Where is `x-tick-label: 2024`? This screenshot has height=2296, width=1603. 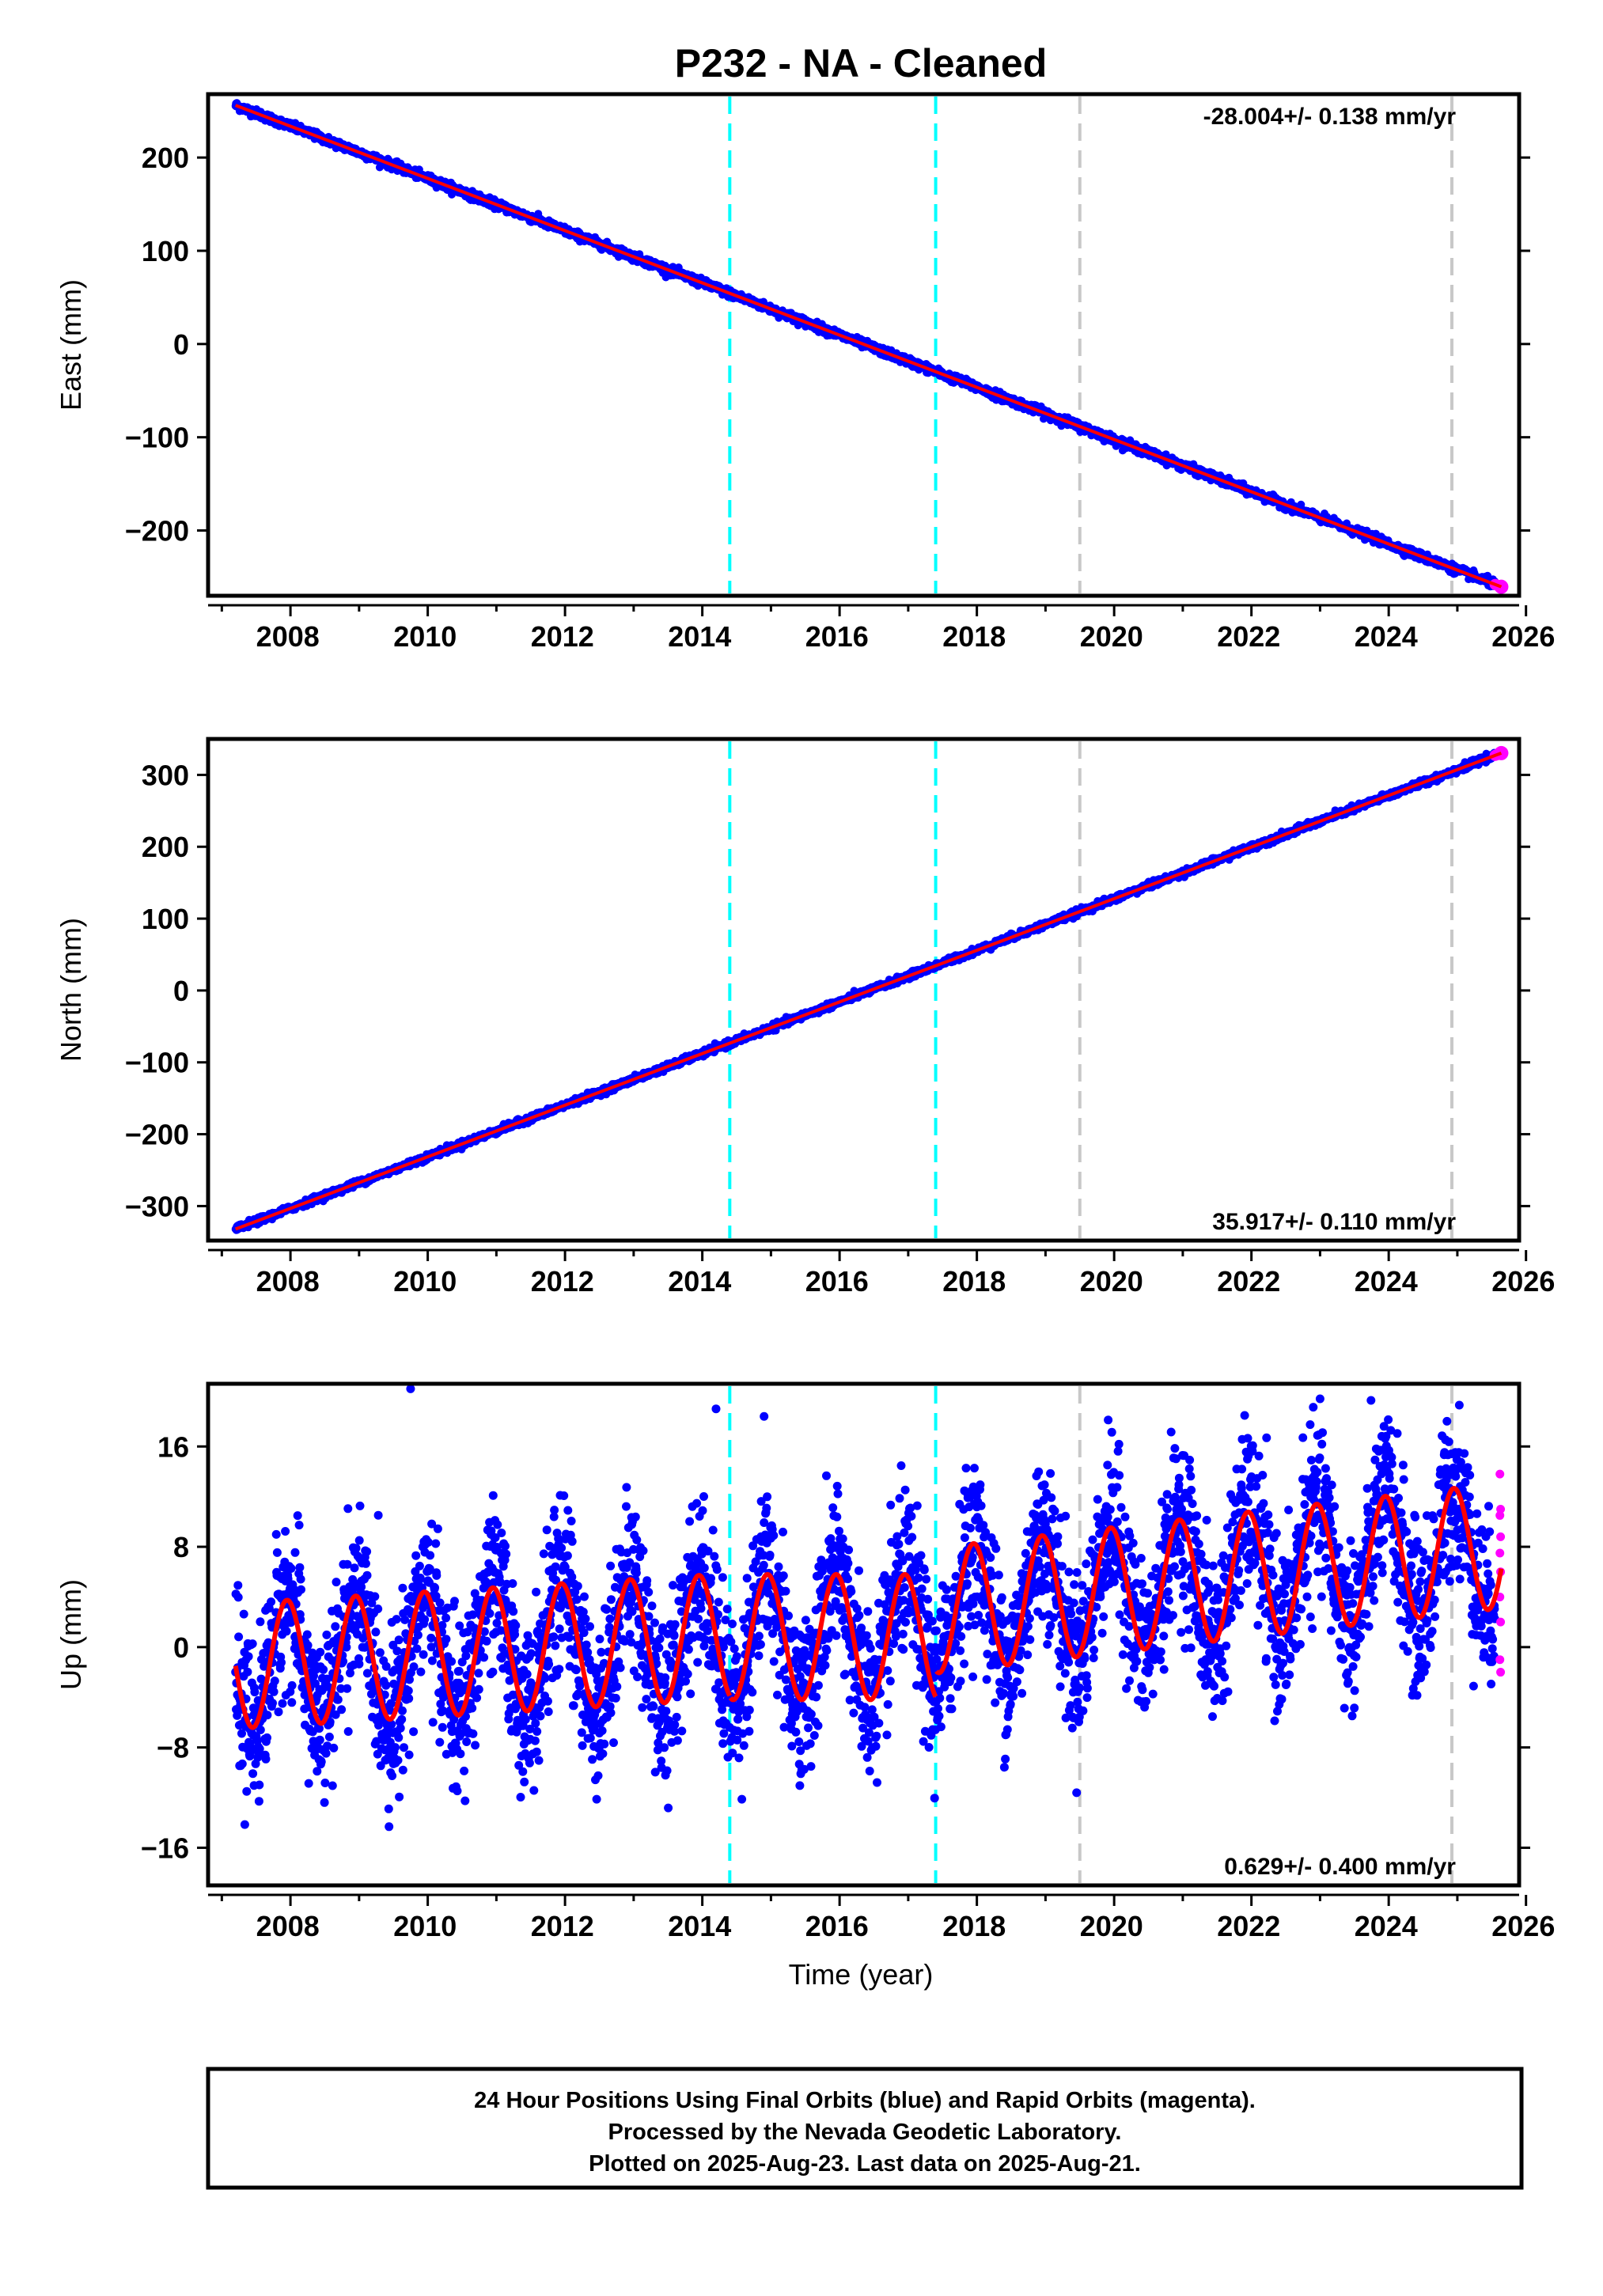 x-tick-label: 2024 is located at coordinates (1386, 636).